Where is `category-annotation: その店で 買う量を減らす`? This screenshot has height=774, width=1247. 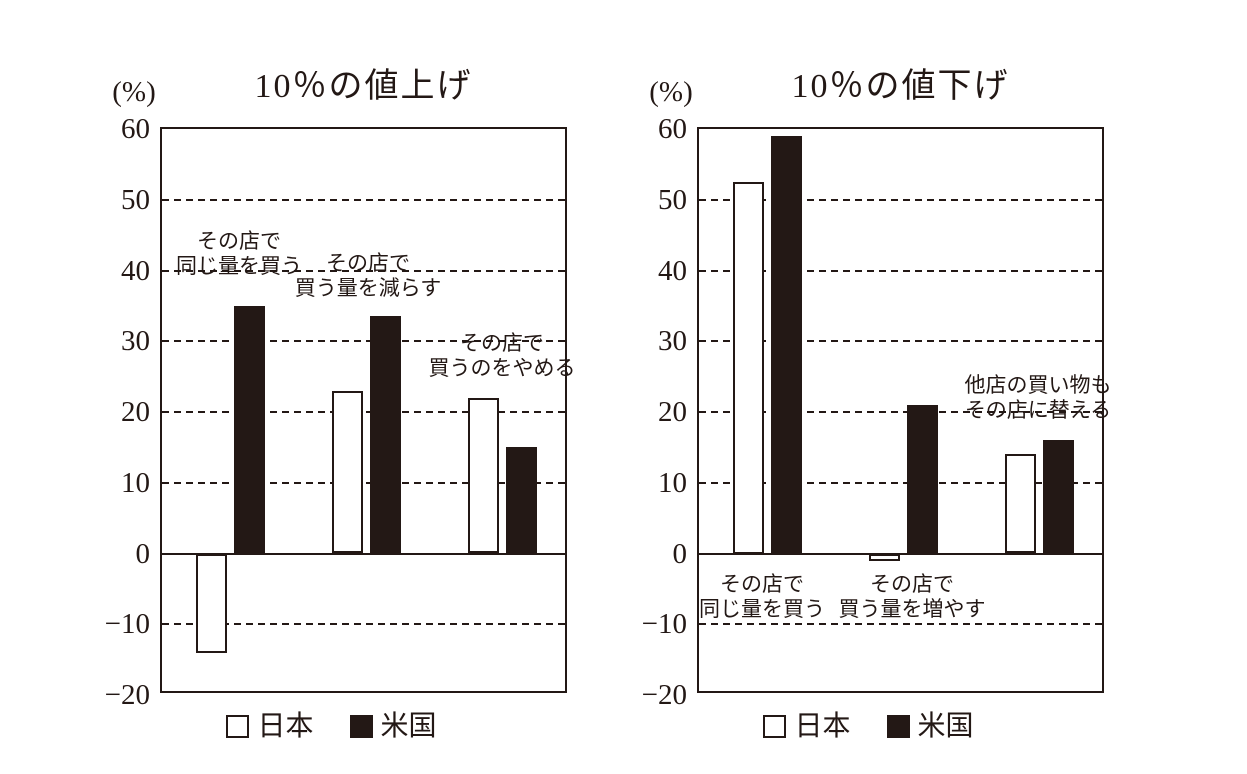
category-annotation: その店で 買う量を減らす is located at coordinates (368, 276).